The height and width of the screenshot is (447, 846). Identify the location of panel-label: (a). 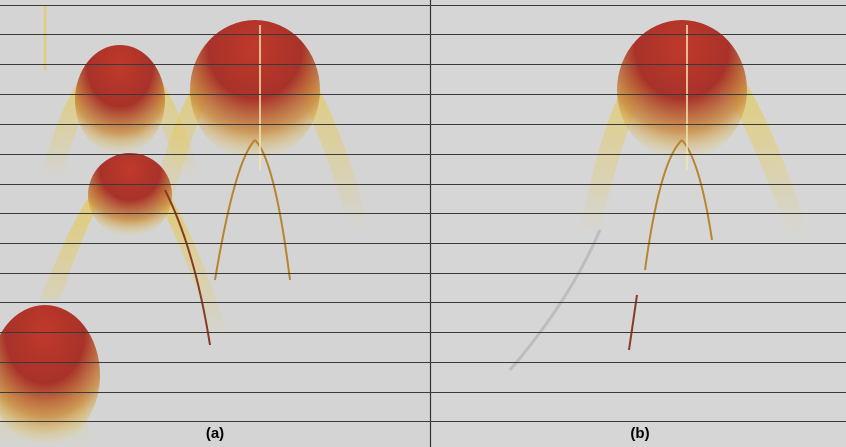
(215, 433).